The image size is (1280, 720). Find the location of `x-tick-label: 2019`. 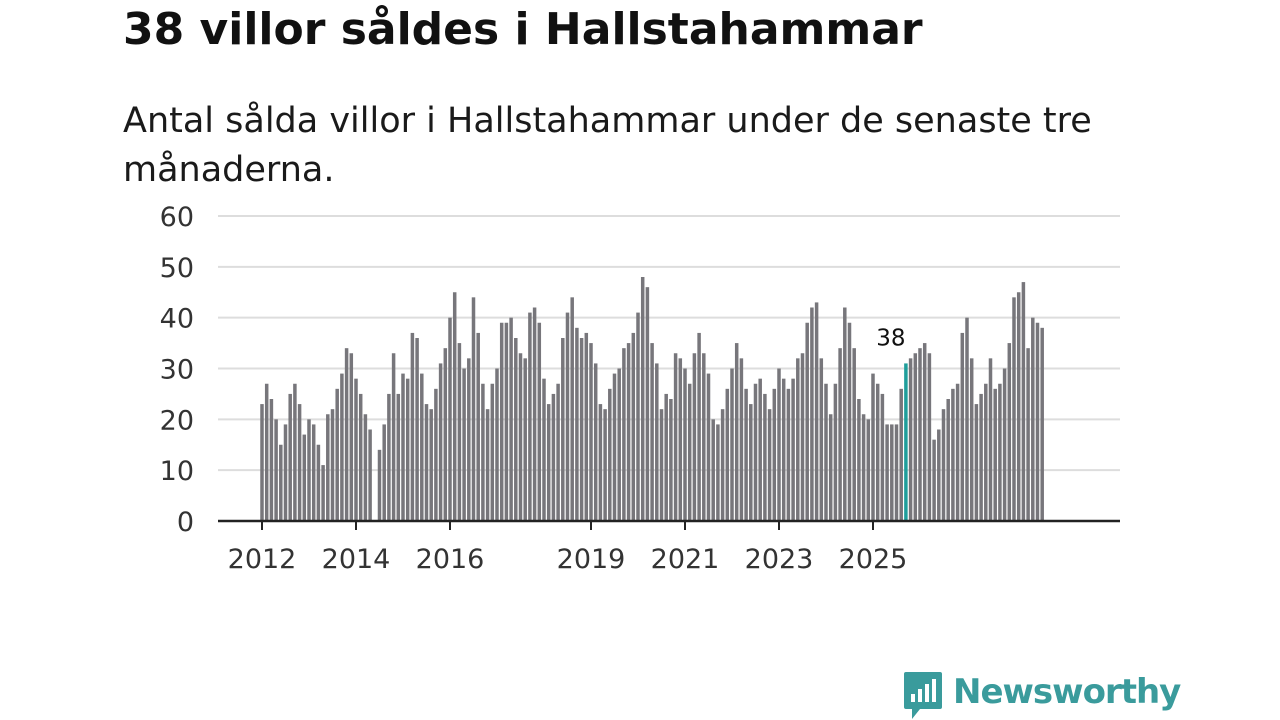

x-tick-label: 2019 is located at coordinates (591, 559).